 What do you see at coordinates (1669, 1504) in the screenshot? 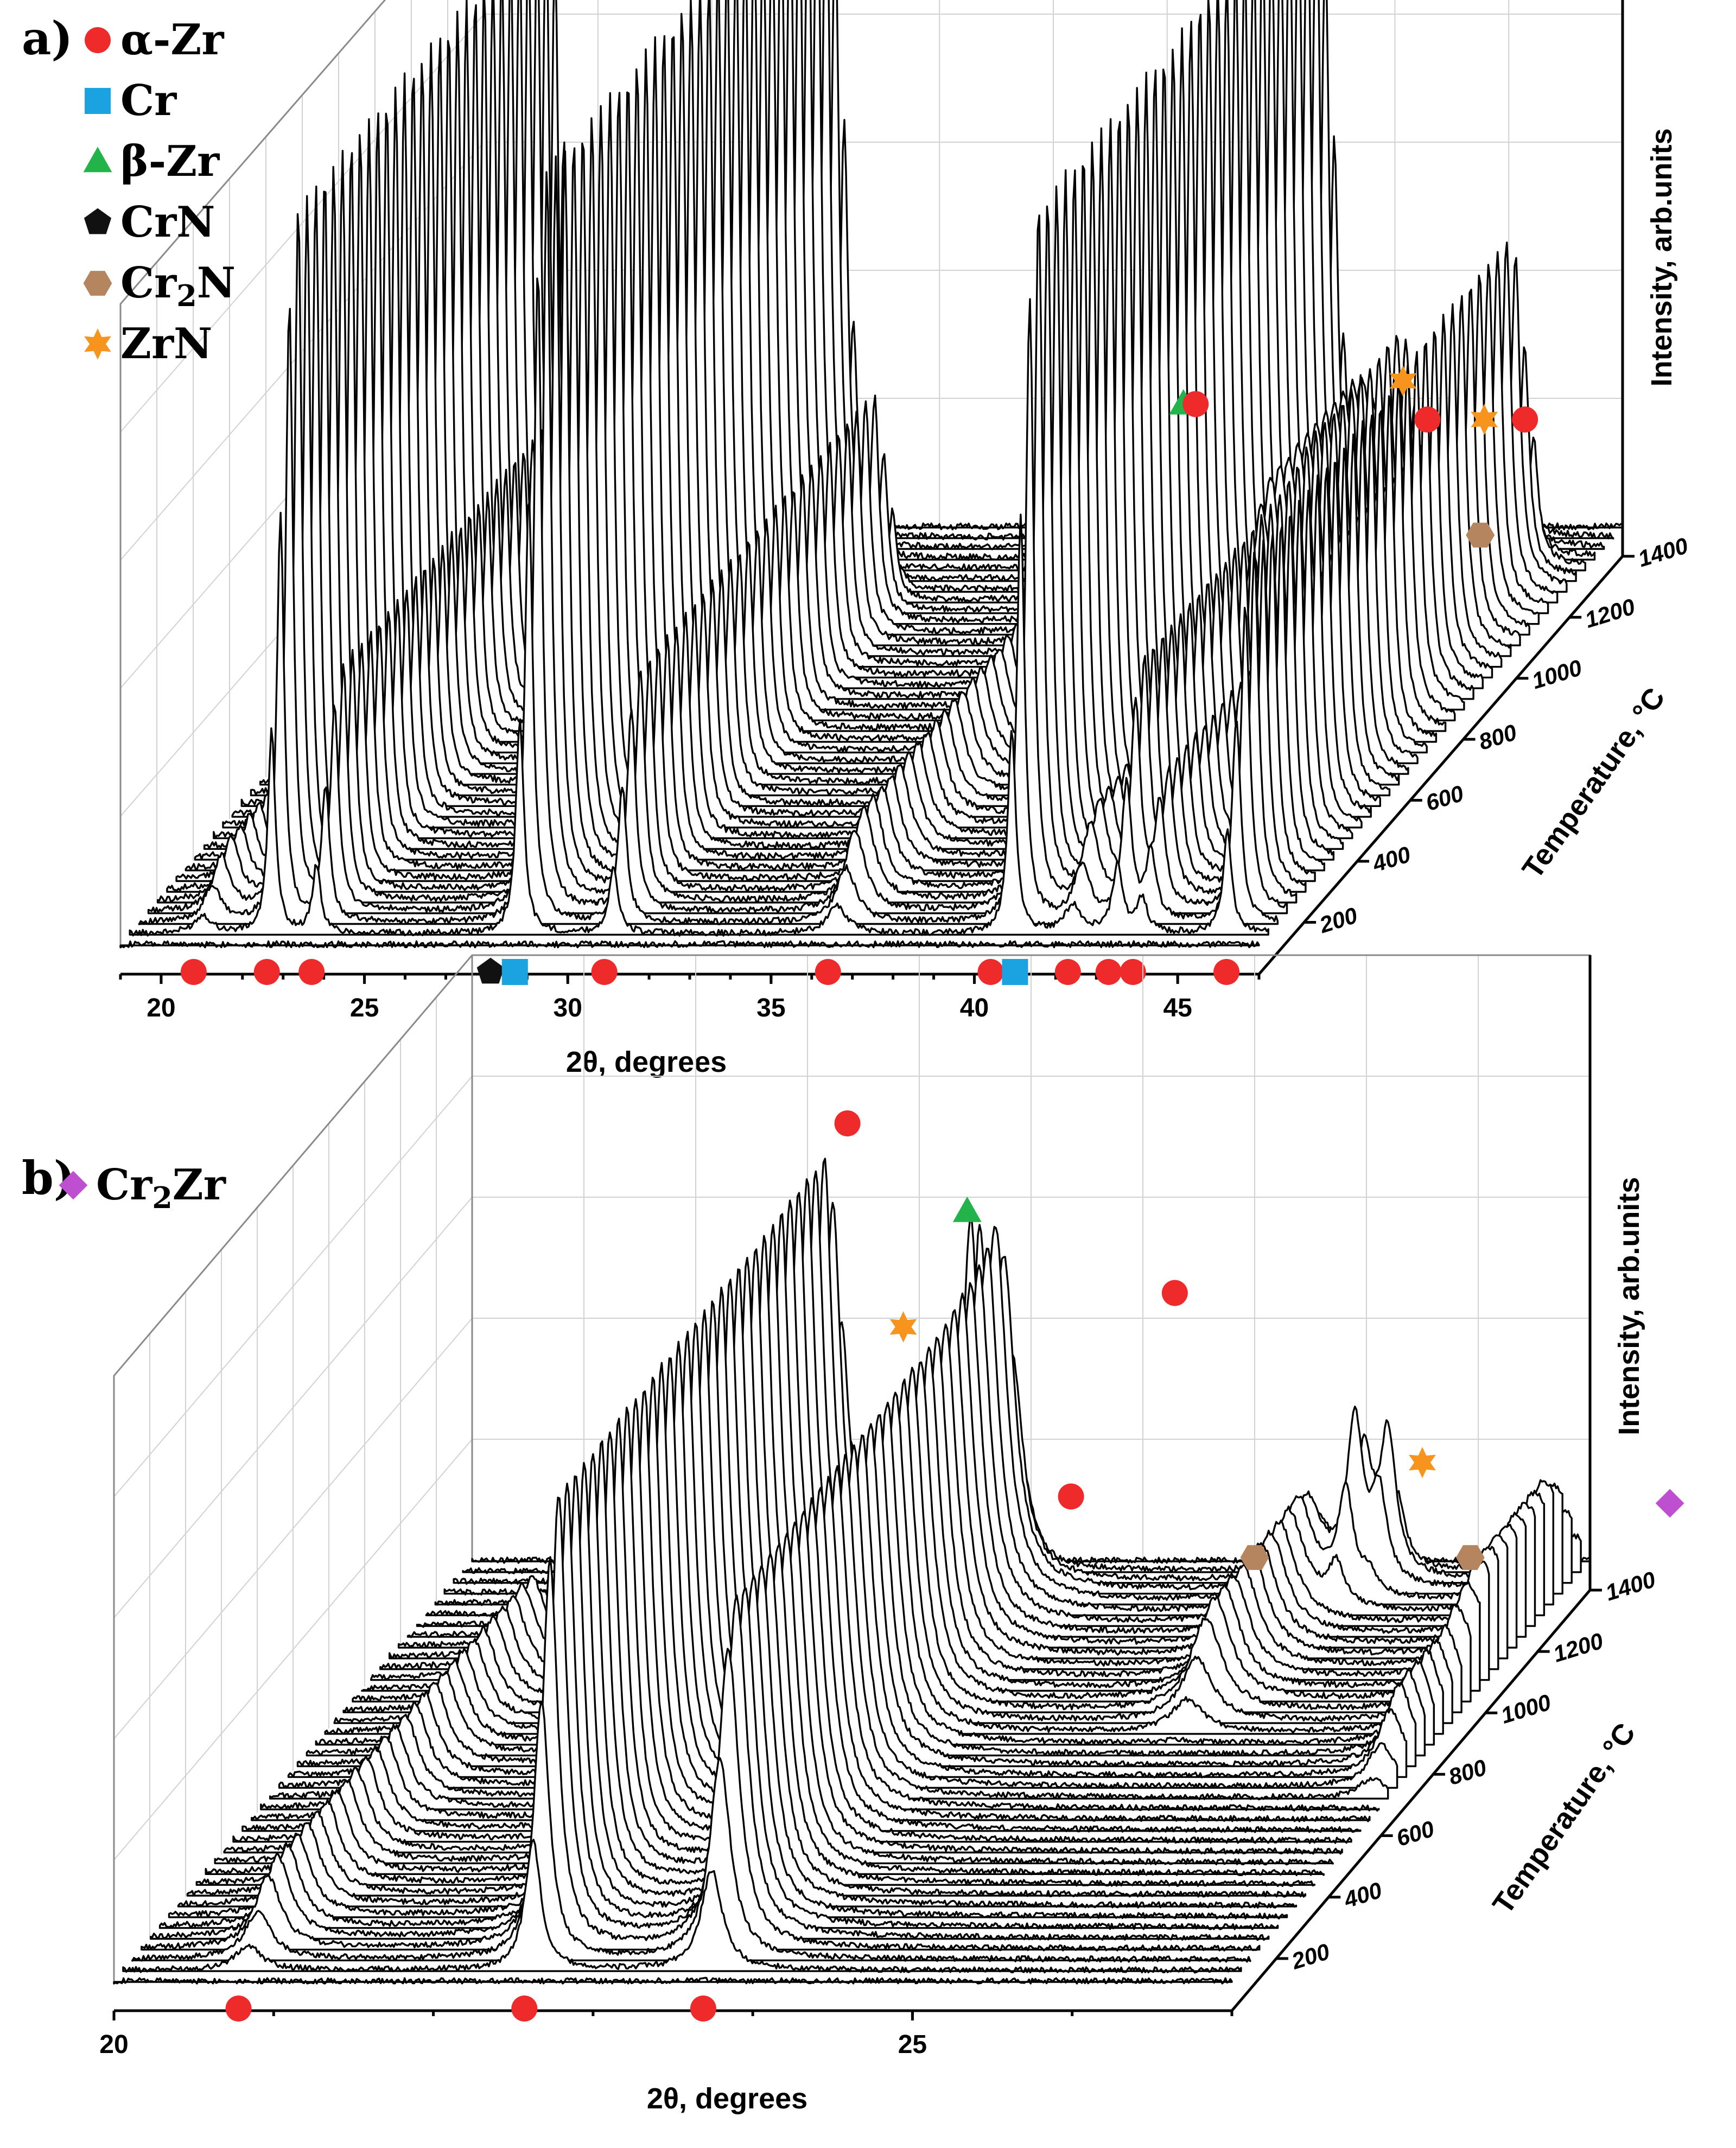
I see `phase-marker-cr2zr` at bounding box center [1669, 1504].